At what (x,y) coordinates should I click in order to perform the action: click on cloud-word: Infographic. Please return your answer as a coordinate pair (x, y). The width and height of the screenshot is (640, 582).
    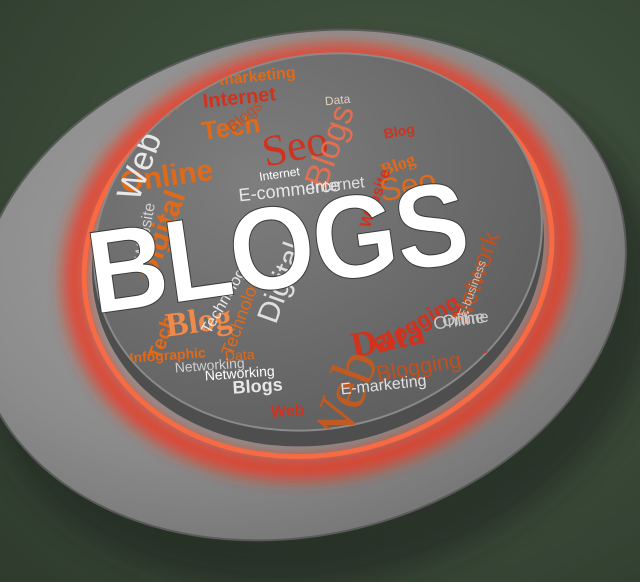
    Looking at the image, I should click on (167, 354).